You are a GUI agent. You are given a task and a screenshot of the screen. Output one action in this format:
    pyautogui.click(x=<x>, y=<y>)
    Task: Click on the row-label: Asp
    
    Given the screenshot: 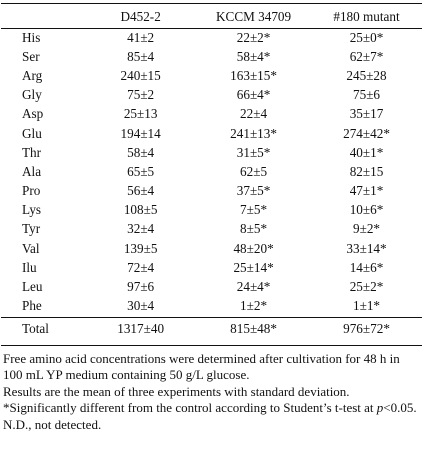 What is the action you would take?
    pyautogui.click(x=33, y=114)
    